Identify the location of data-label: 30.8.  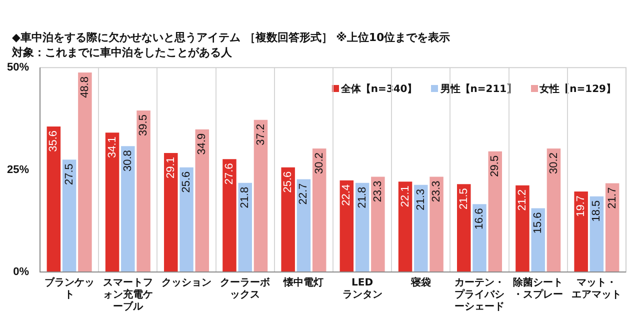
(128, 161).